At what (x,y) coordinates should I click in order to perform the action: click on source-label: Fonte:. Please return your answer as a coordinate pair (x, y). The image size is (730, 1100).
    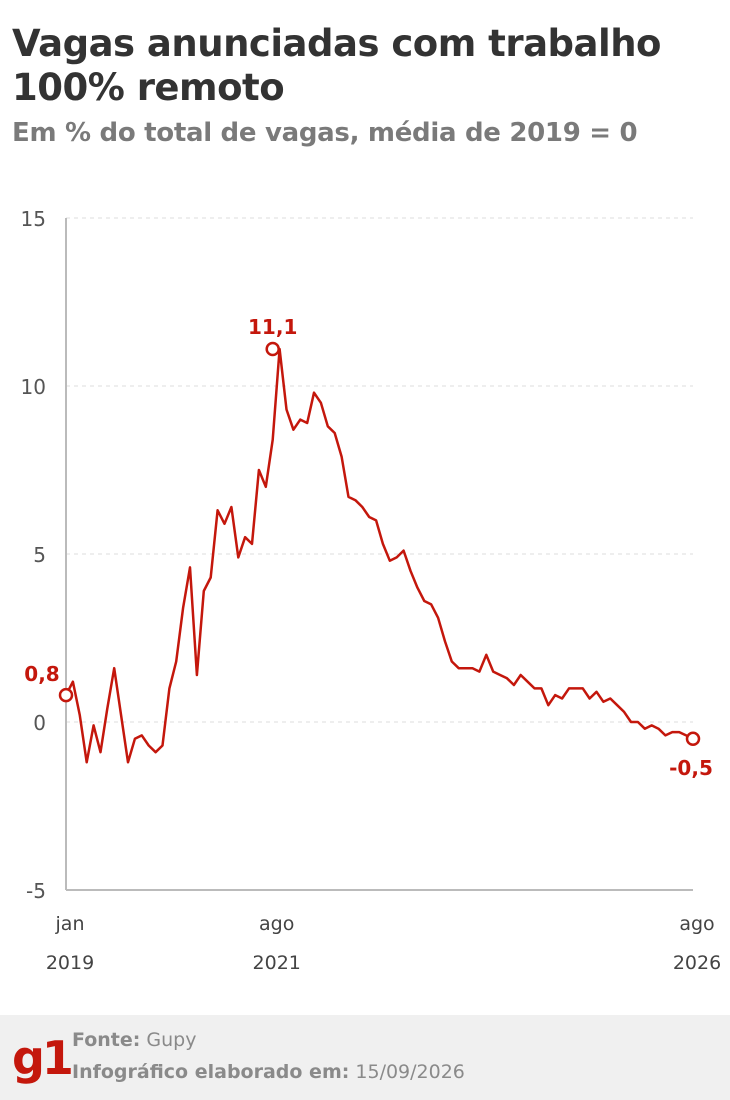
    Looking at the image, I should click on (106, 1040).